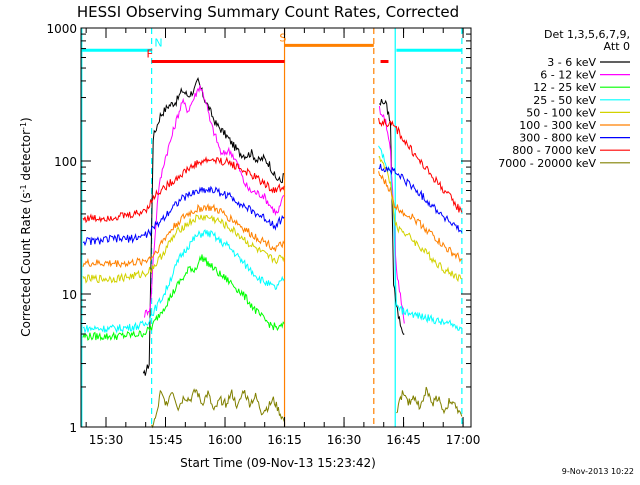 The width and height of the screenshot is (640, 485). What do you see at coordinates (571, 62) in the screenshot?
I see `legend-entry-label: 3 - 6 keV` at bounding box center [571, 62].